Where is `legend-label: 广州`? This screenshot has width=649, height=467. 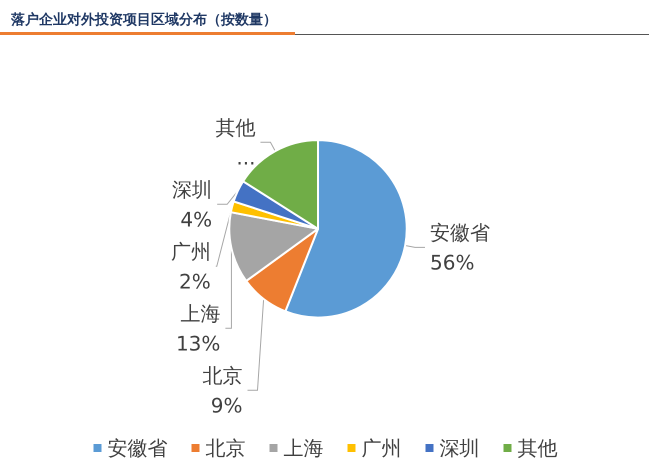
legend-label: 广州 is located at coordinates (382, 448).